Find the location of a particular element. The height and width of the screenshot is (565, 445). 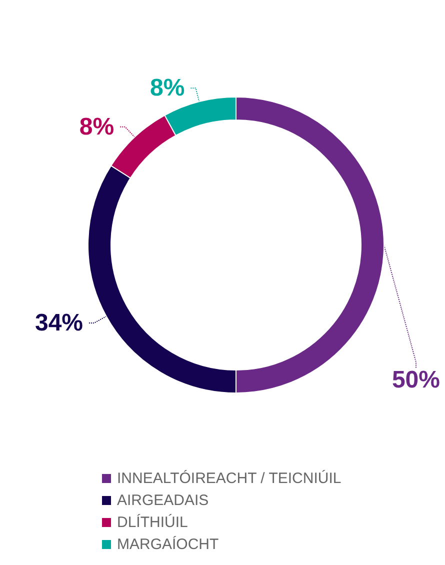

data-label: 50% is located at coordinates (416, 380).